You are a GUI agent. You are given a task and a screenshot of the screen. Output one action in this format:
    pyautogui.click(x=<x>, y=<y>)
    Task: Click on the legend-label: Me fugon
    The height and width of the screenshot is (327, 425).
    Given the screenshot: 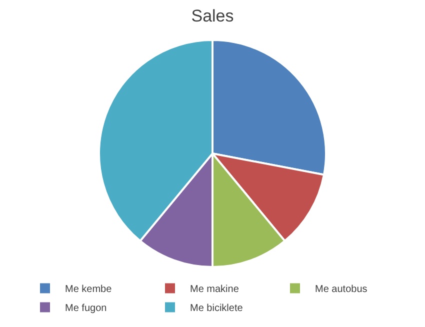 What is the action you would take?
    pyautogui.click(x=86, y=308)
    